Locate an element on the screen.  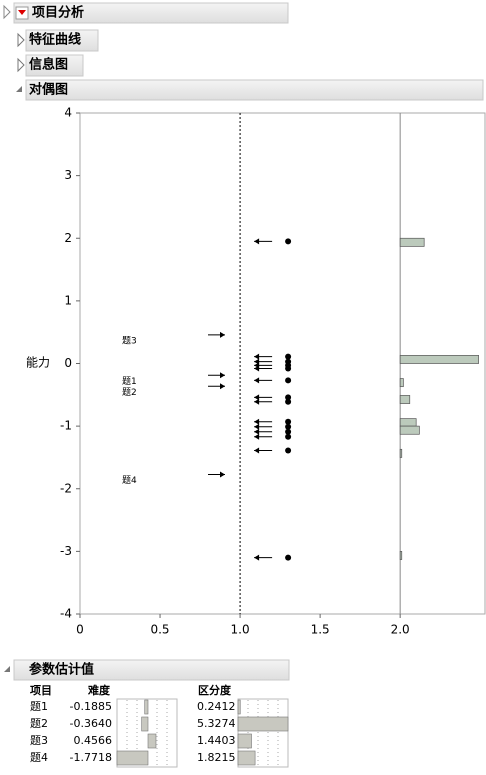
item-label: 题4 is located at coordinates (129, 480).